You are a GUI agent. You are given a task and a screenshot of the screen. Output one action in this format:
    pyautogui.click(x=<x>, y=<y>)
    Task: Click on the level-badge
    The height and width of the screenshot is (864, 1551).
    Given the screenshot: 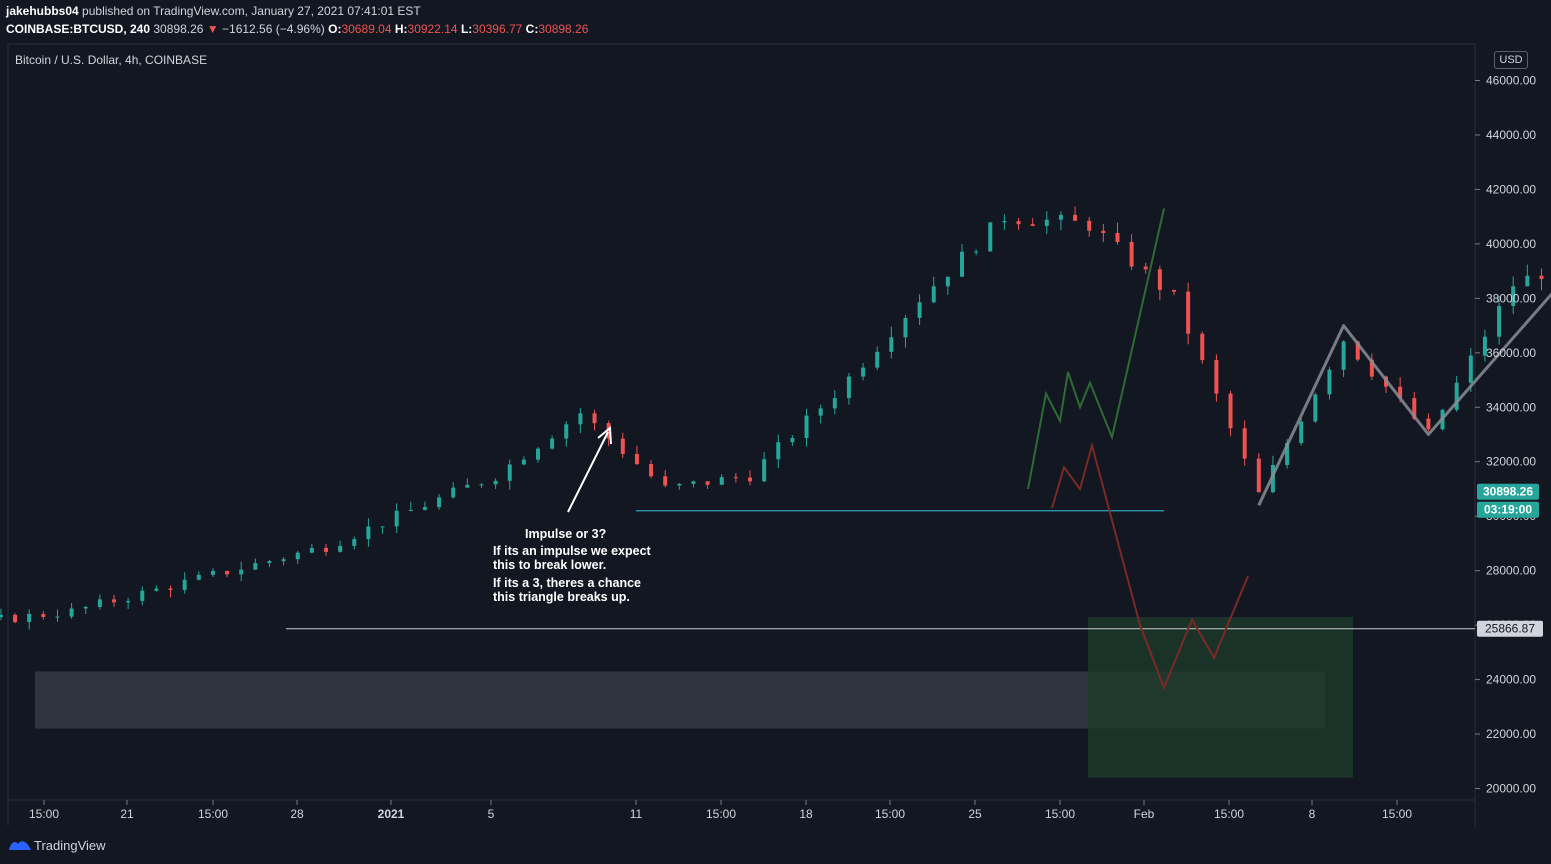 What is the action you would take?
    pyautogui.click(x=1510, y=628)
    